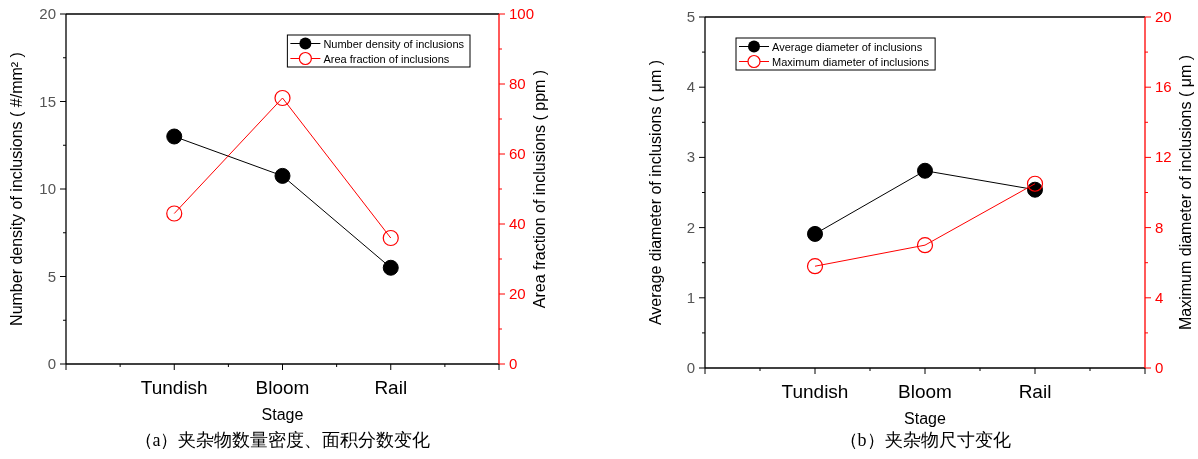 The width and height of the screenshot is (1198, 459). What do you see at coordinates (47, 188) in the screenshot?
I see `y-tick-label: 10` at bounding box center [47, 188].